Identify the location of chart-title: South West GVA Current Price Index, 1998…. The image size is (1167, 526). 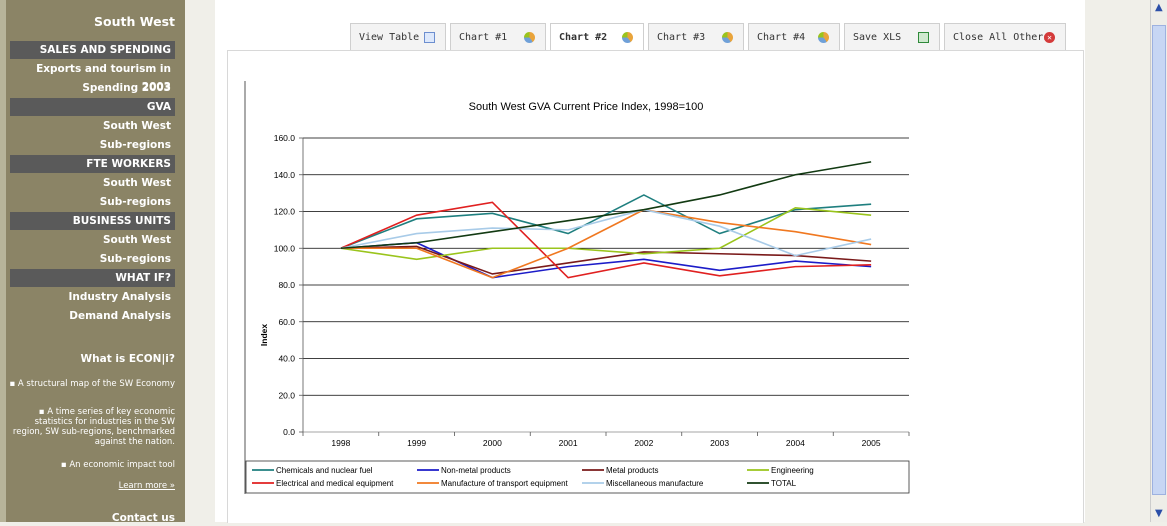
(586, 107).